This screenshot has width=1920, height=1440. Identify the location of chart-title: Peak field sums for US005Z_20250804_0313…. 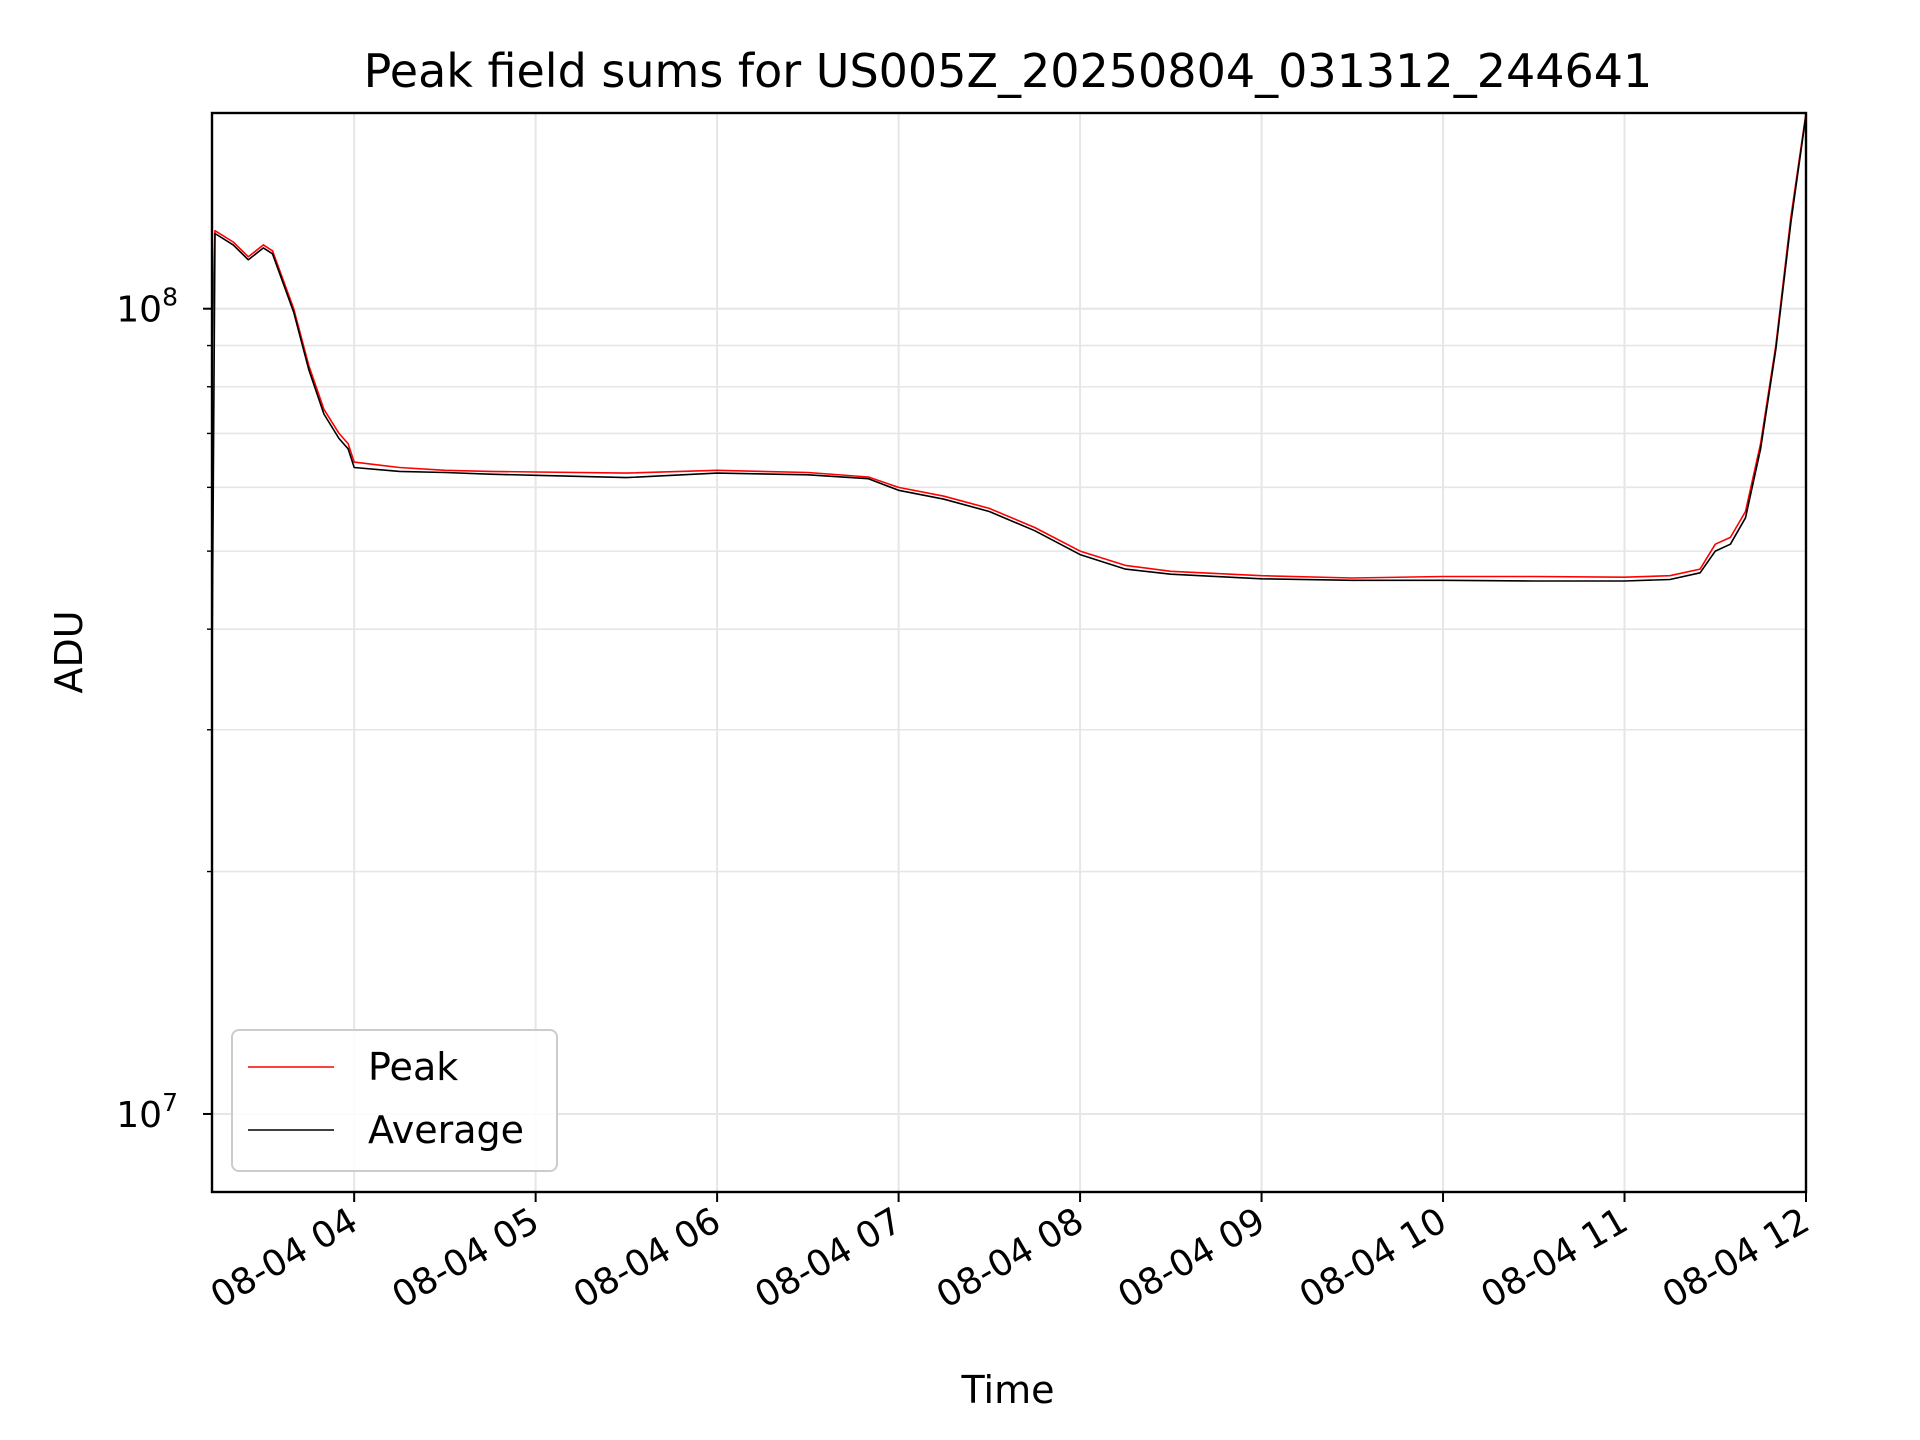
(1008, 71).